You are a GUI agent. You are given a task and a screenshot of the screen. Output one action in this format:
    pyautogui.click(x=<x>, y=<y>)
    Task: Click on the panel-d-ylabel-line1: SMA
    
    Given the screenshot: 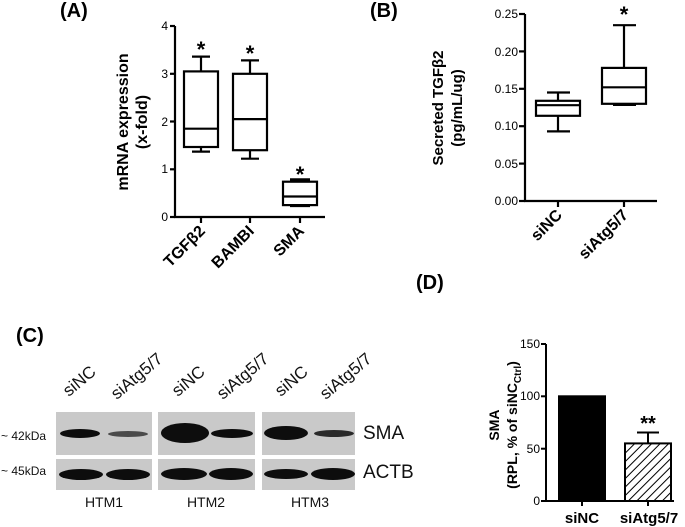 What is the action you would take?
    pyautogui.click(x=494, y=424)
    